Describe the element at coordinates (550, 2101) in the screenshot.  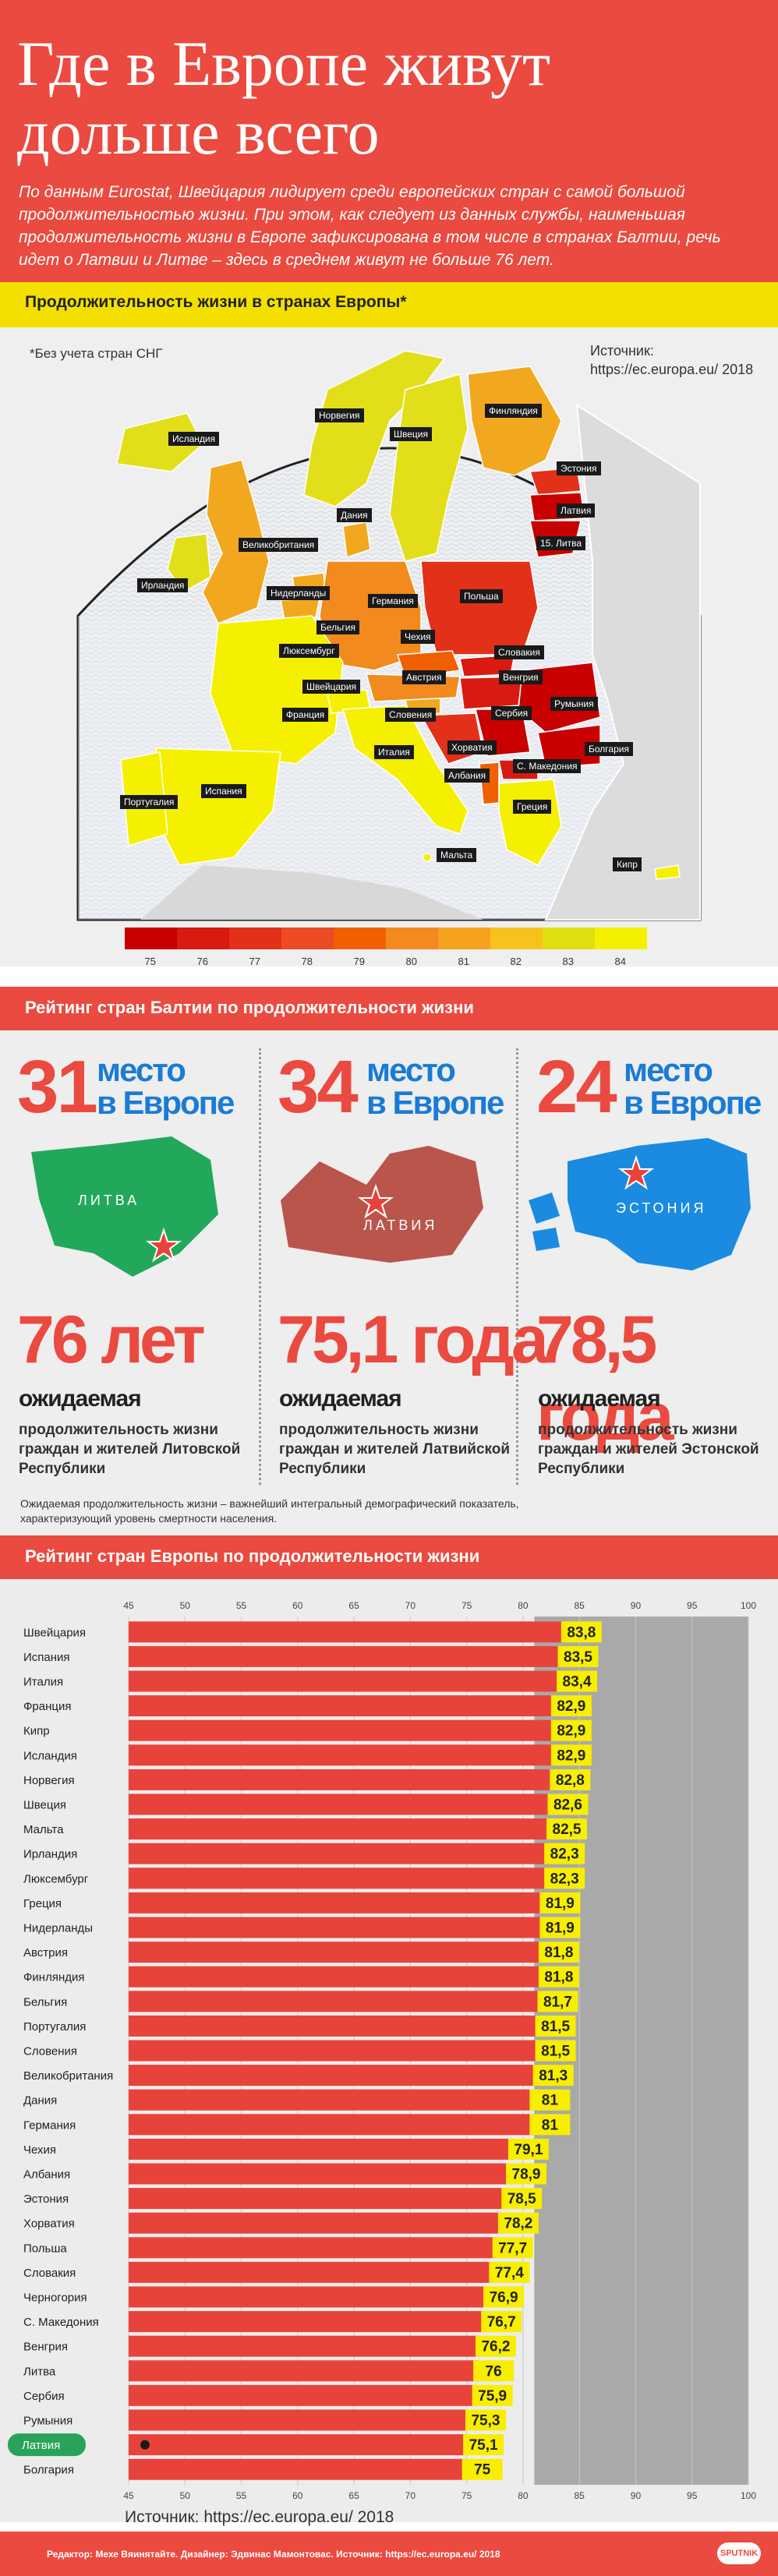
I see `bar-value-19: 81` at that location.